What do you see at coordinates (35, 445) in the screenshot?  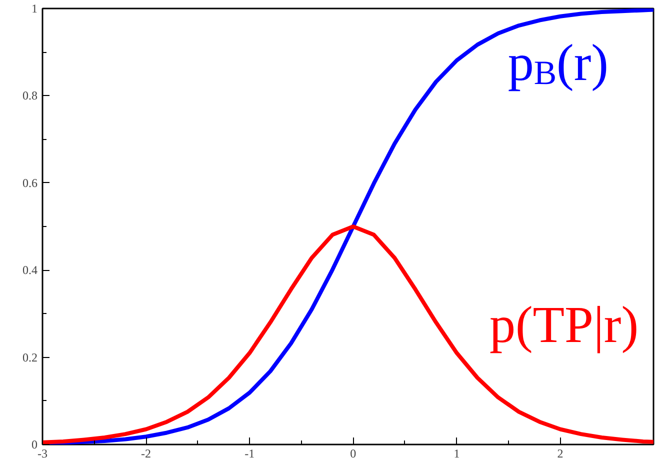 I see `y-tick-label: 0` at bounding box center [35, 445].